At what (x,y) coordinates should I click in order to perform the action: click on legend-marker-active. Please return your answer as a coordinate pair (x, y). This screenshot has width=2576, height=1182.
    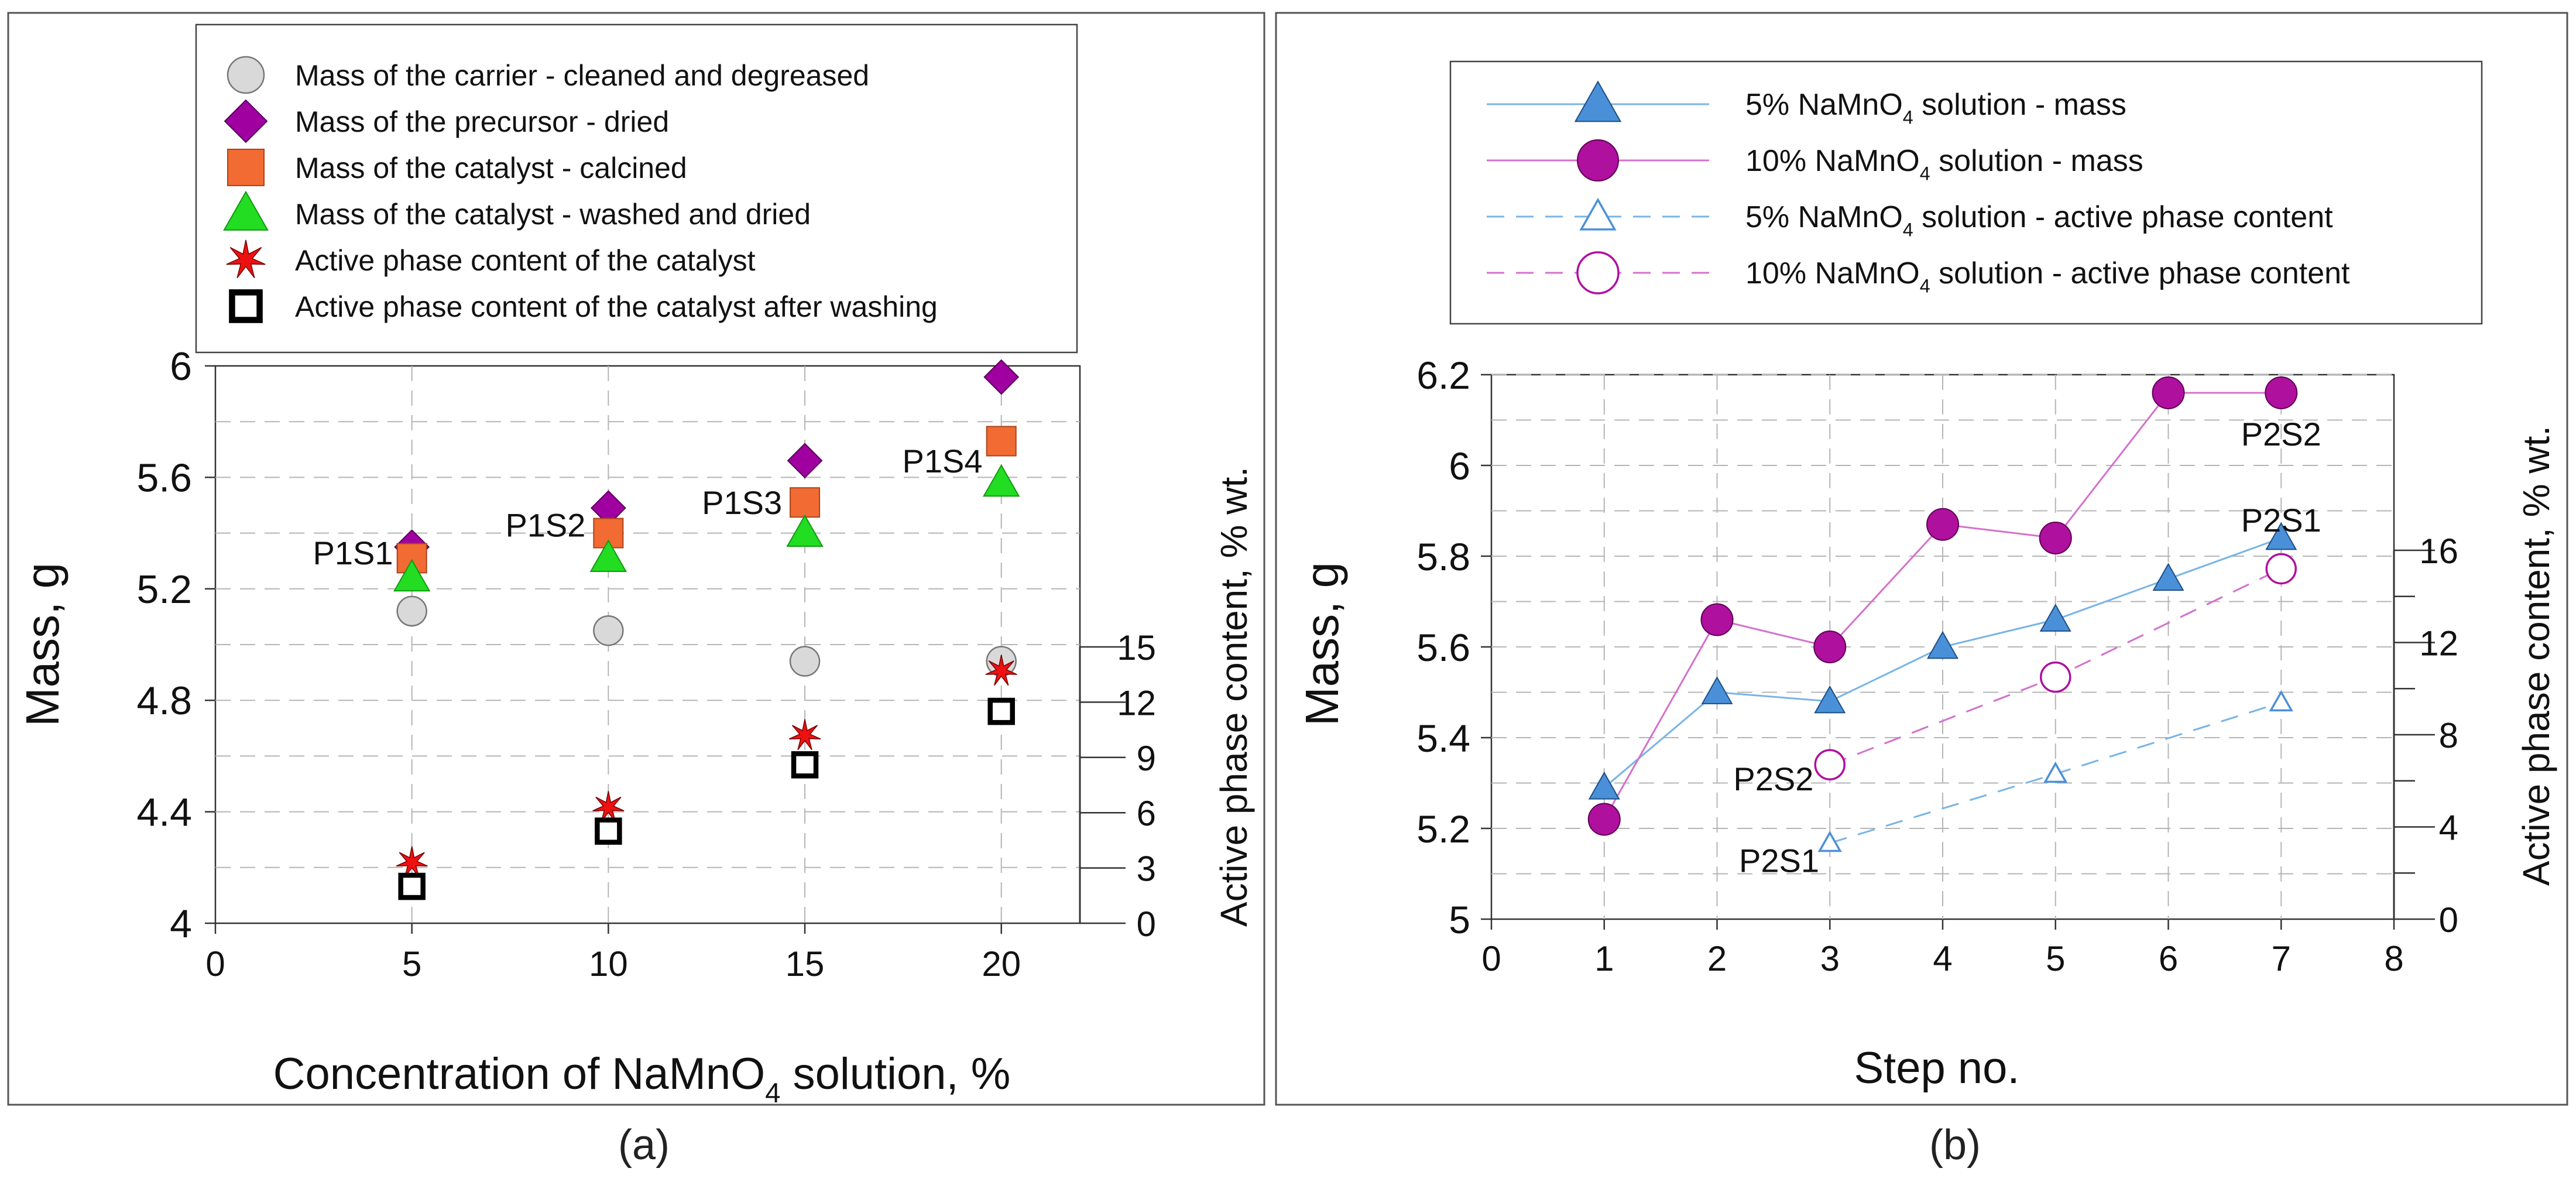
    Looking at the image, I should click on (246, 259).